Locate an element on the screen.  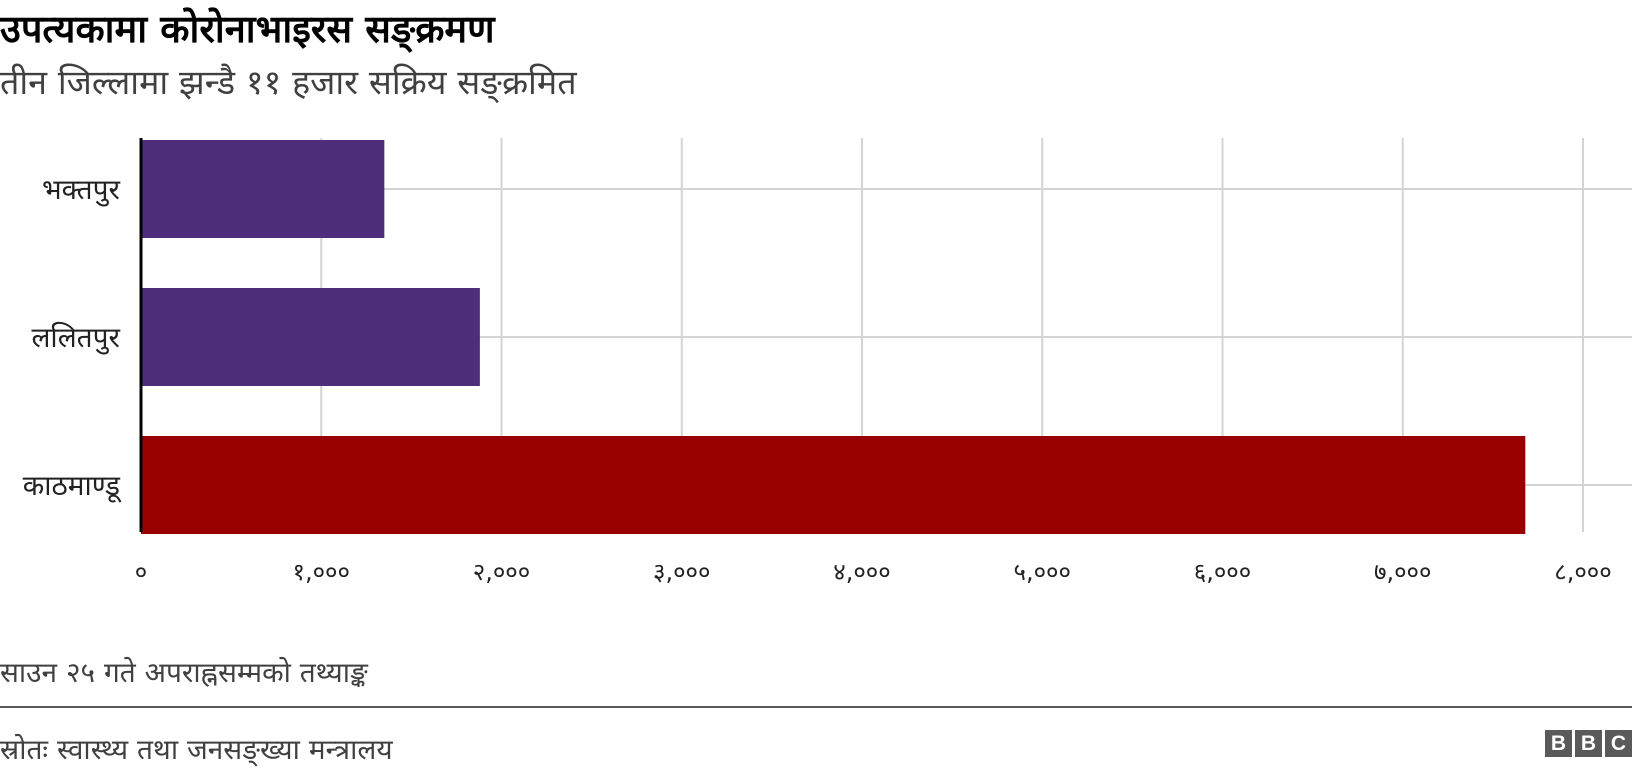
x-tick-label: ० is located at coordinates (141, 572).